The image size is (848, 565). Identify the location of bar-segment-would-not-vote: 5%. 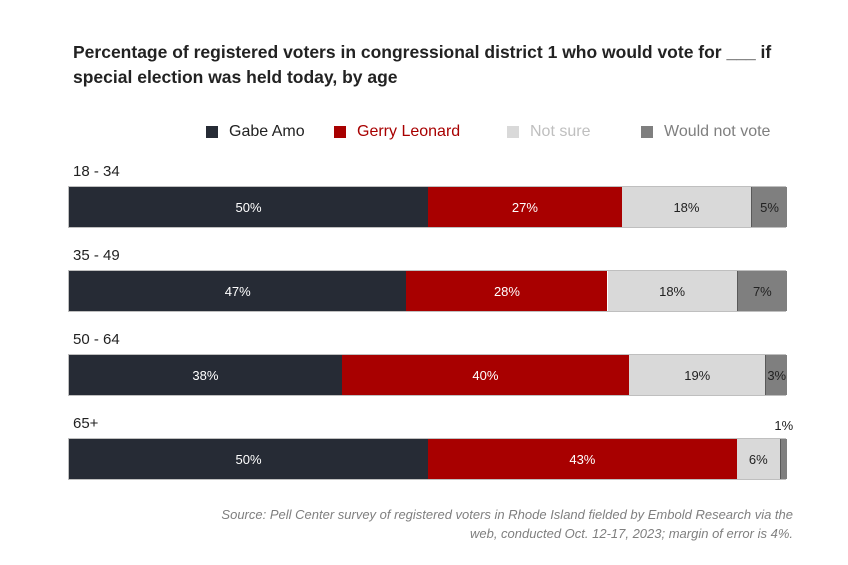
(769, 207).